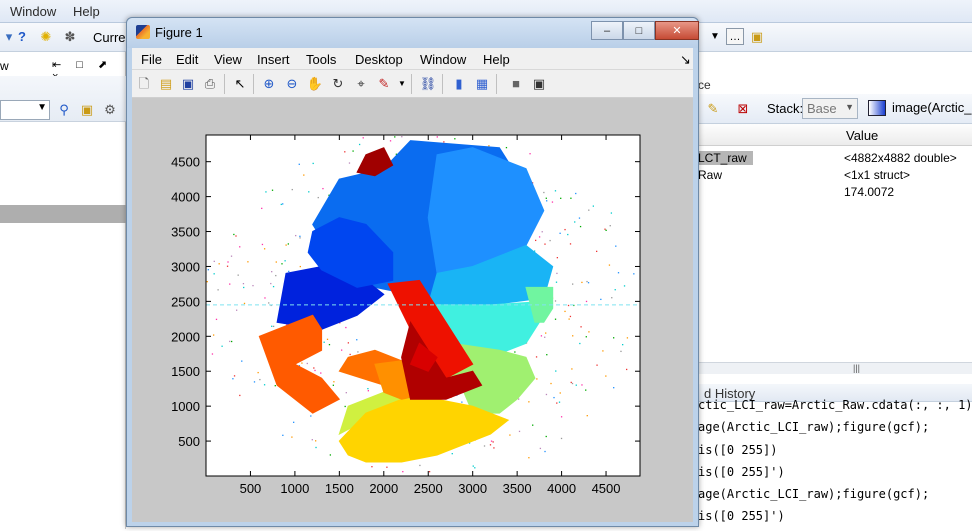 Image resolution: width=972 pixels, height=531 pixels. What do you see at coordinates (185, 301) in the screenshot?
I see `y-tick-label: 2500` at bounding box center [185, 301].